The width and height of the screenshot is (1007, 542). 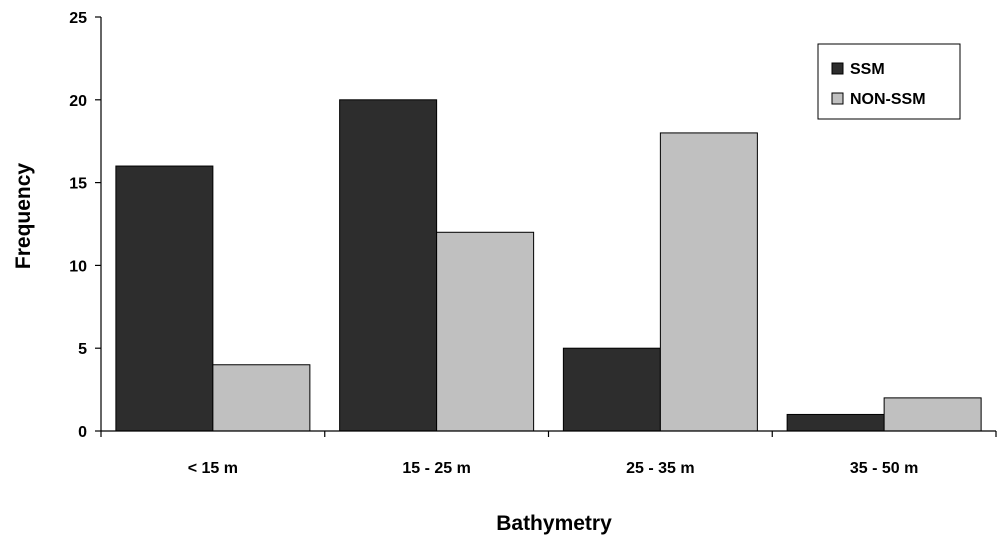 I want to click on y-tick-label: 20, so click(x=78, y=101).